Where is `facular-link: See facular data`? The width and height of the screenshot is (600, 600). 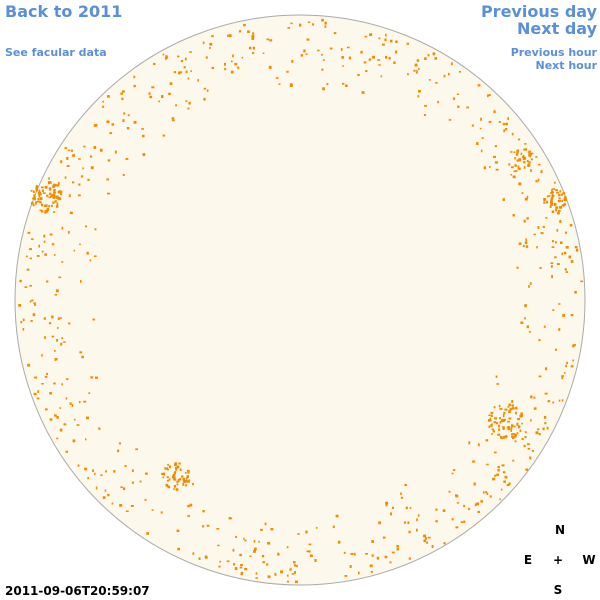
facular-link: See facular data is located at coordinates (56, 52).